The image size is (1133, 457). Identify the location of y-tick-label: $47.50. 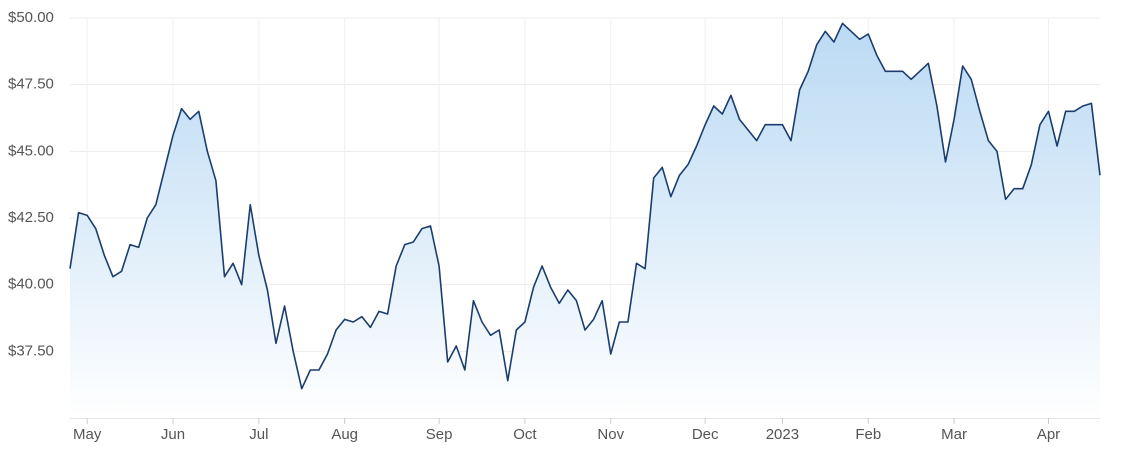
(31, 84).